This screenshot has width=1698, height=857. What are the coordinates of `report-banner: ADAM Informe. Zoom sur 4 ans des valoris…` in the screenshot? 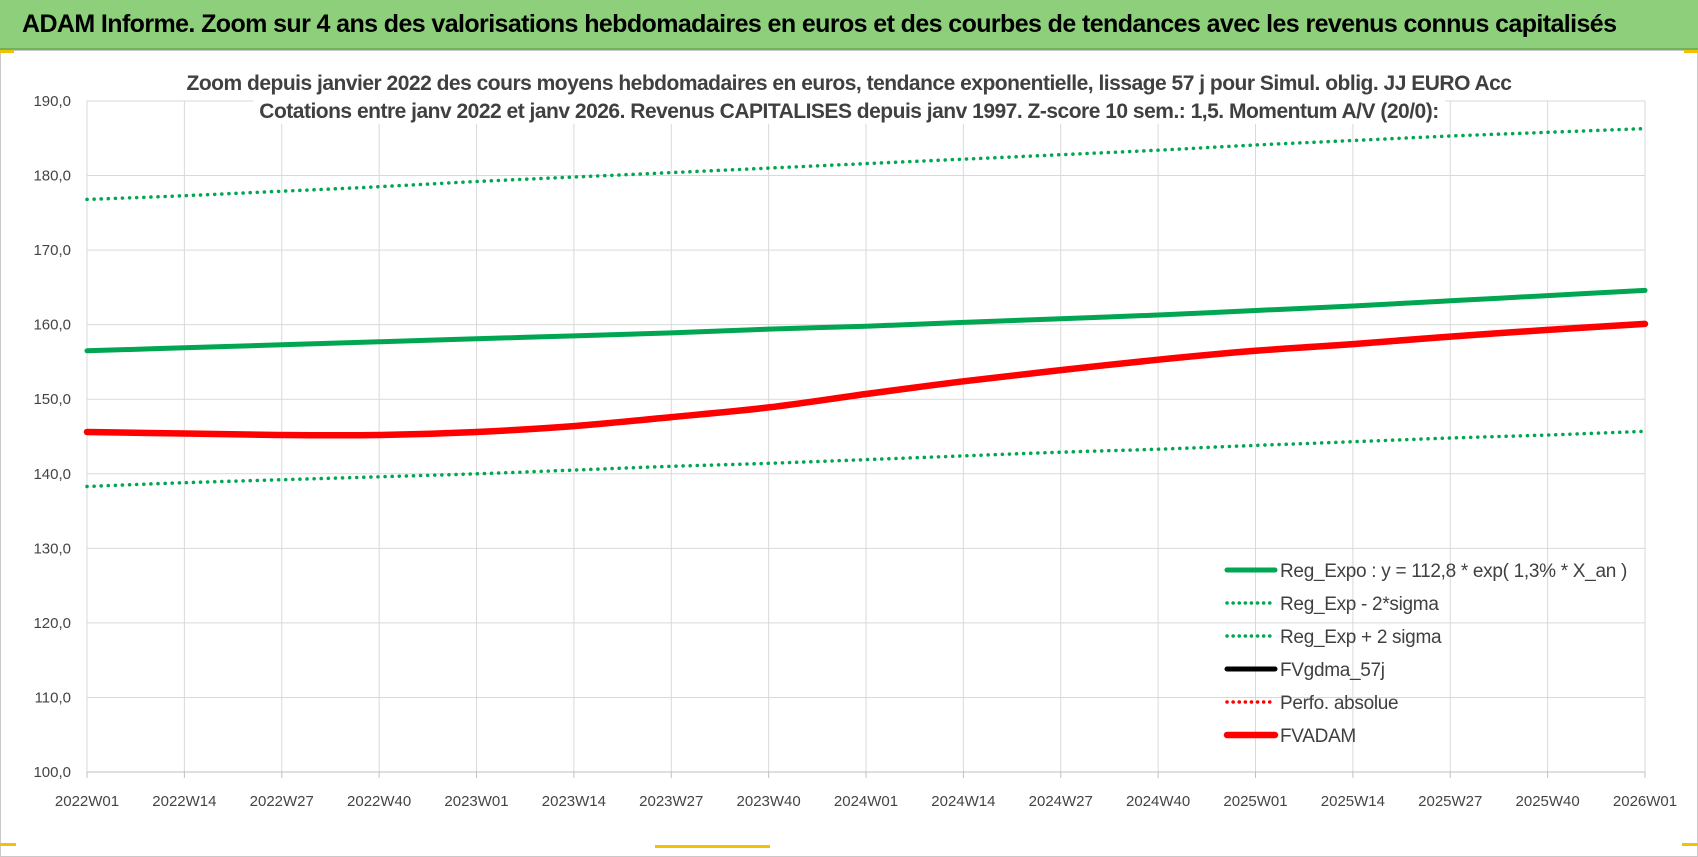 It's located at (849, 25).